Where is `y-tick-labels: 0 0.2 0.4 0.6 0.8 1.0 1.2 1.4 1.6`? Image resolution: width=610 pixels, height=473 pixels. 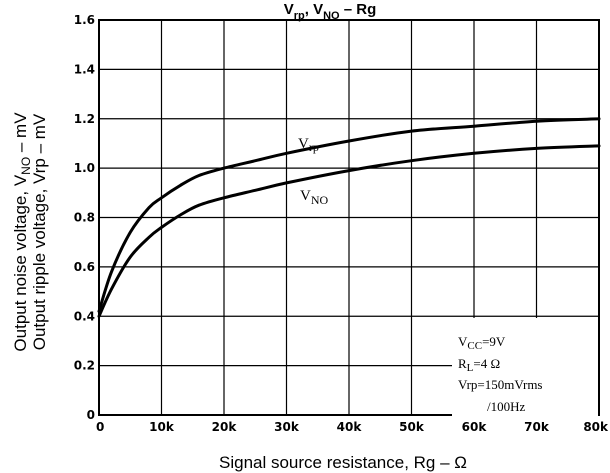
y-tick-labels: 0 0.2 0.4 0.6 0.8 1.0 1.2 1.4 1.6 is located at coordinates (84, 217).